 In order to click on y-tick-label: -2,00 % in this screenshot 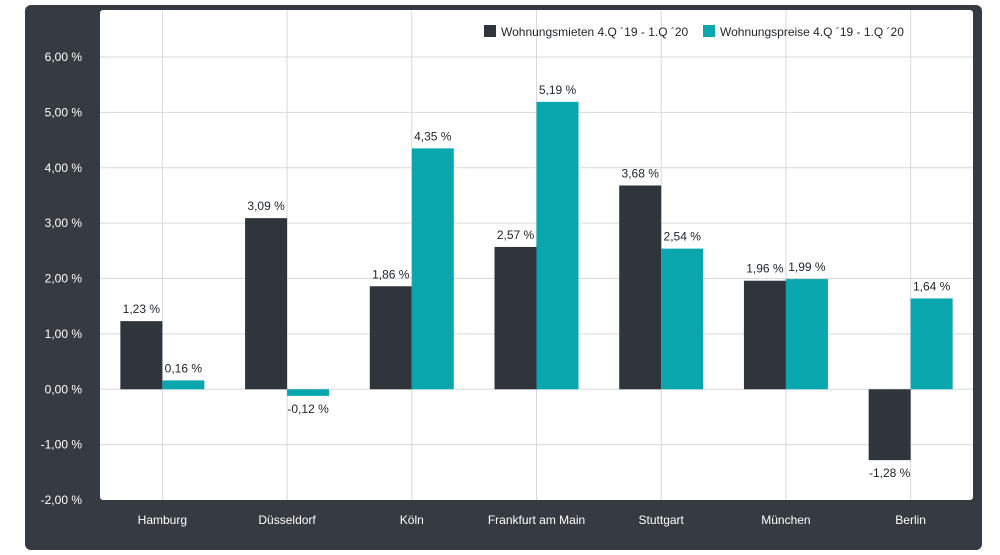, I will do `click(62, 500)`.